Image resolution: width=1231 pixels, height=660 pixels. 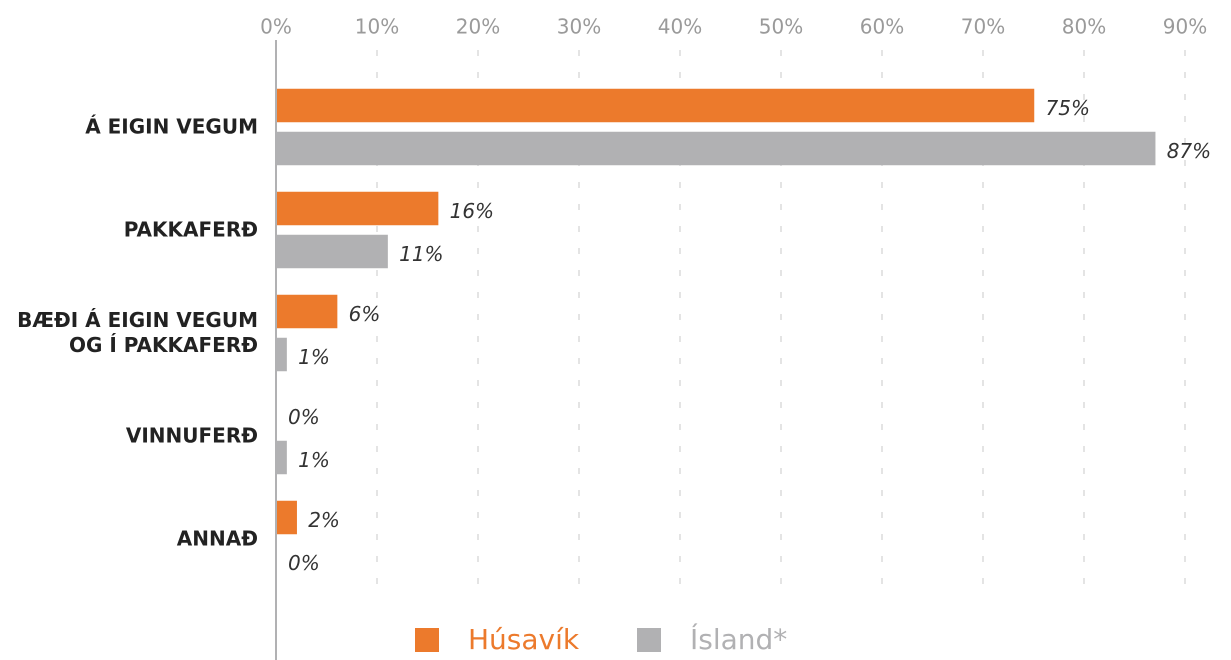 I want to click on x-tick-label: 10%, so click(x=377, y=27).